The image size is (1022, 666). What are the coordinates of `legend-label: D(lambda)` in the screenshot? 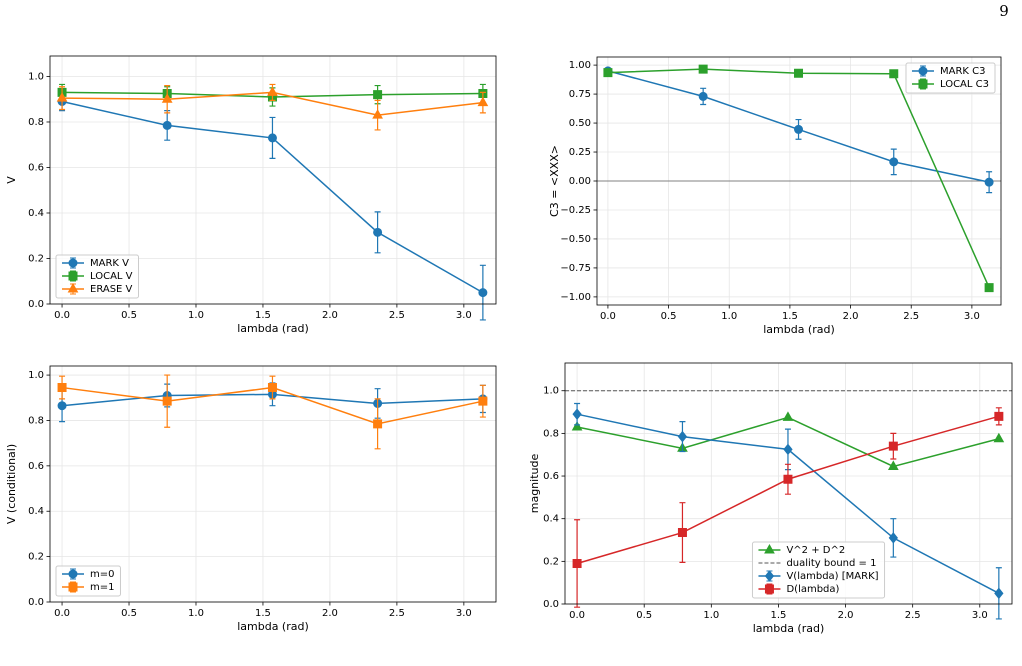 It's located at (812, 589).